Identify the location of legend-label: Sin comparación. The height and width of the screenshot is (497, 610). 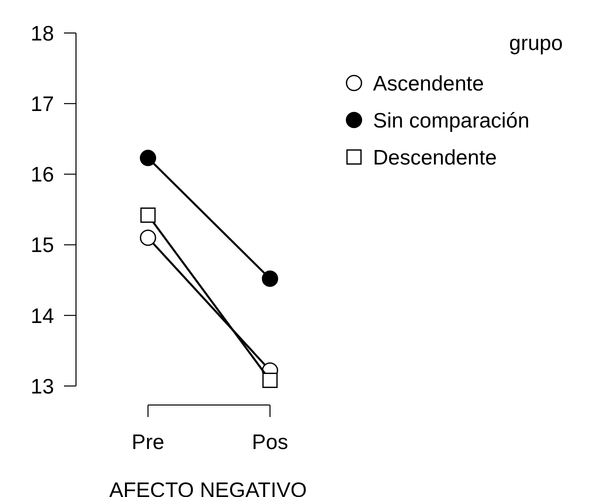
(451, 120).